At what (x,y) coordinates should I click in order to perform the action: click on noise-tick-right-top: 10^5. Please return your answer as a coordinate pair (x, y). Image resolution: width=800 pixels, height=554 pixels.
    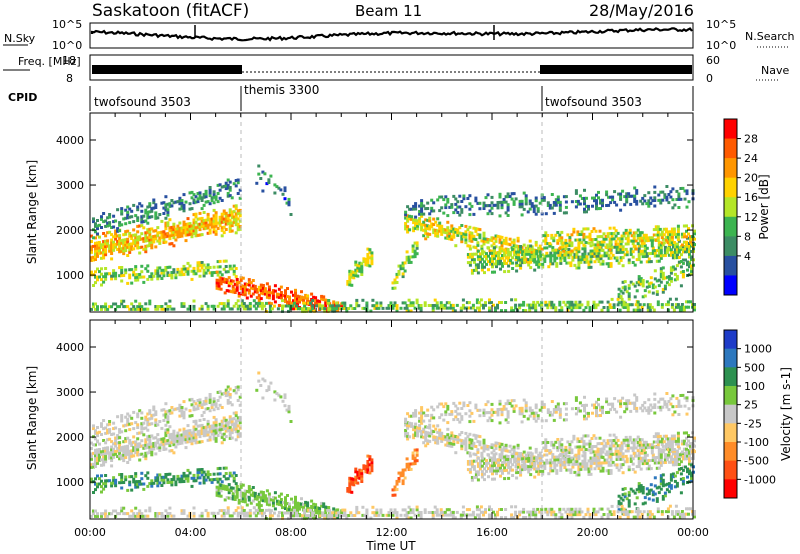
    Looking at the image, I should click on (721, 24).